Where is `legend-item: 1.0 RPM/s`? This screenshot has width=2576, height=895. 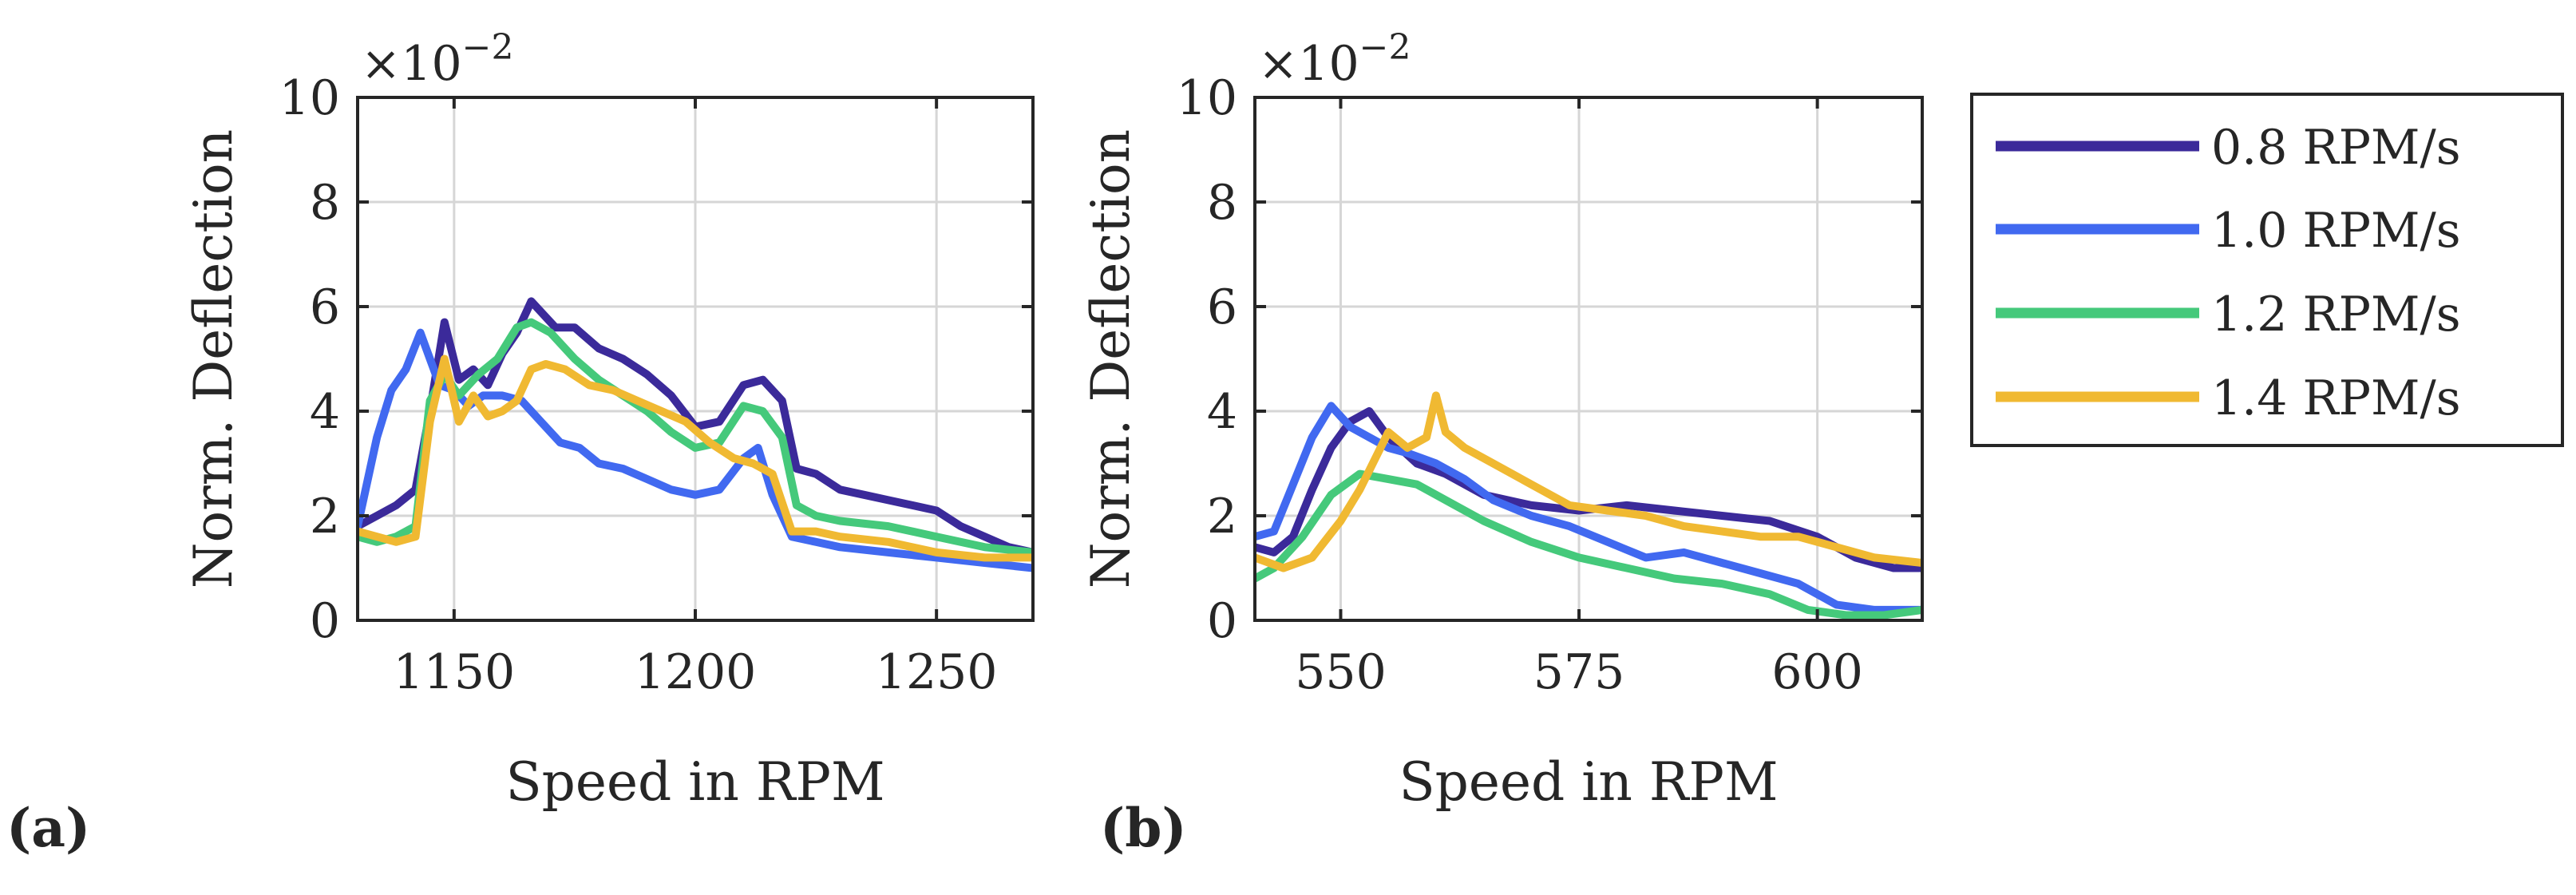 legend-item: 1.0 RPM/s is located at coordinates (2228, 231).